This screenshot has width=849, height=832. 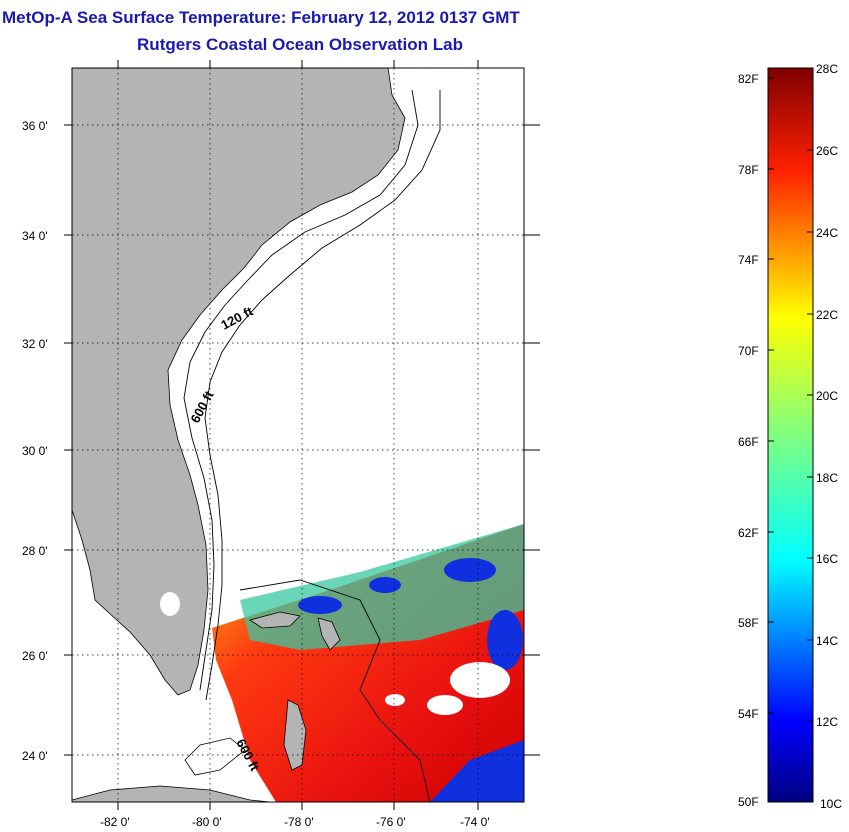 What do you see at coordinates (295, 735) in the screenshot?
I see `land-andros` at bounding box center [295, 735].